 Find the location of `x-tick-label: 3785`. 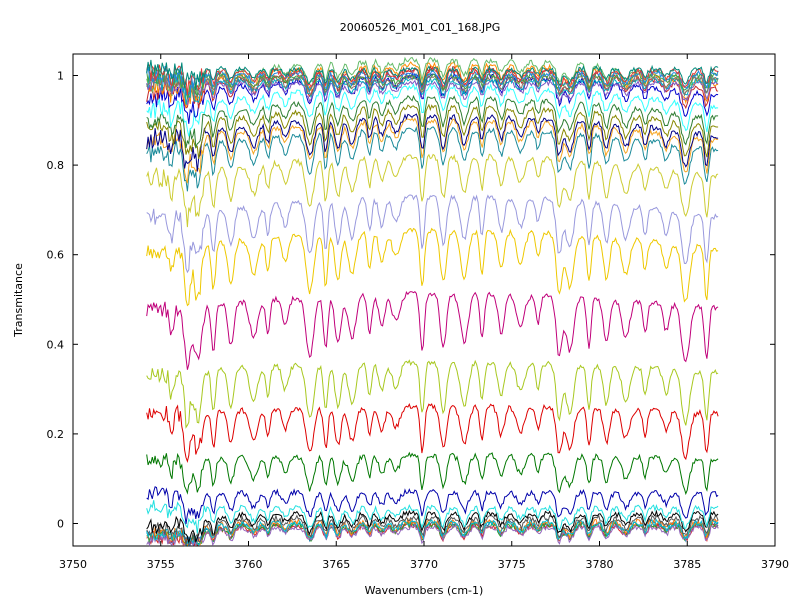

x-tick-label: 3785 is located at coordinates (687, 564).